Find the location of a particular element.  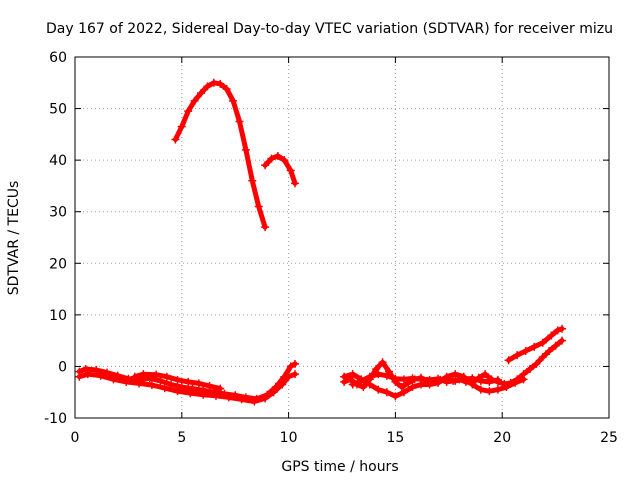

x-tick-label: 5 is located at coordinates (181, 438).